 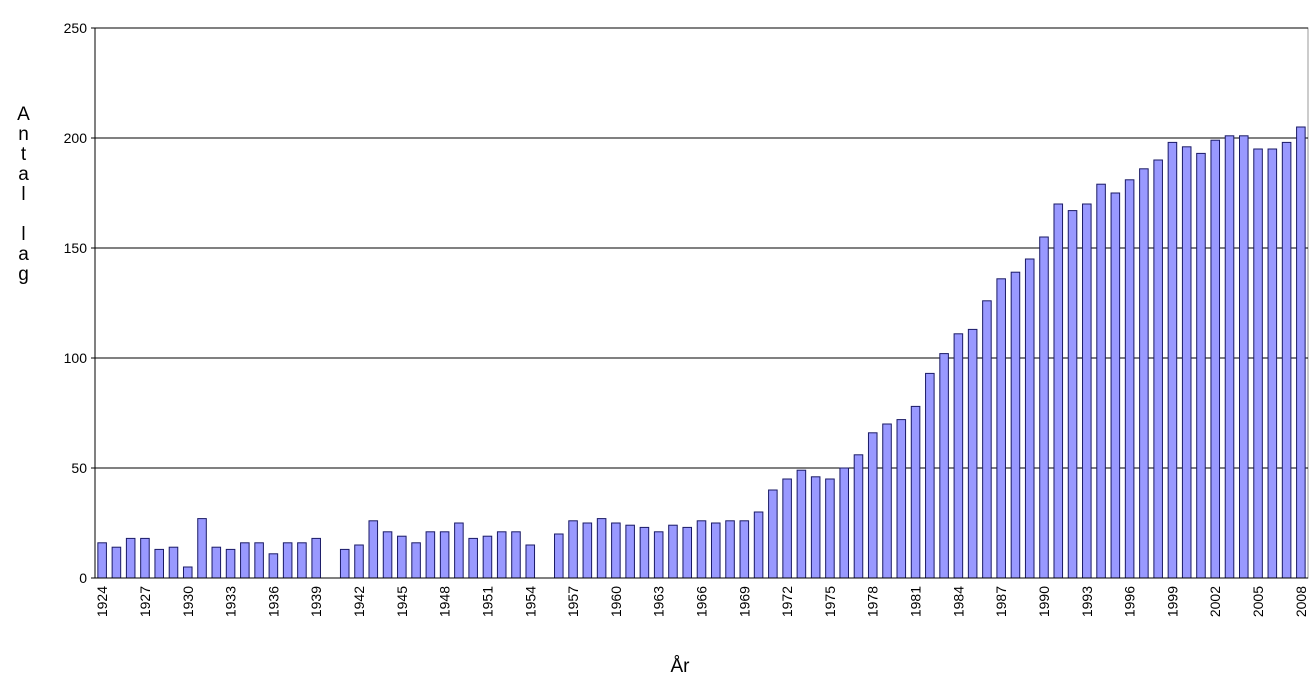 I want to click on x-tick-label: 1975, so click(x=830, y=601).